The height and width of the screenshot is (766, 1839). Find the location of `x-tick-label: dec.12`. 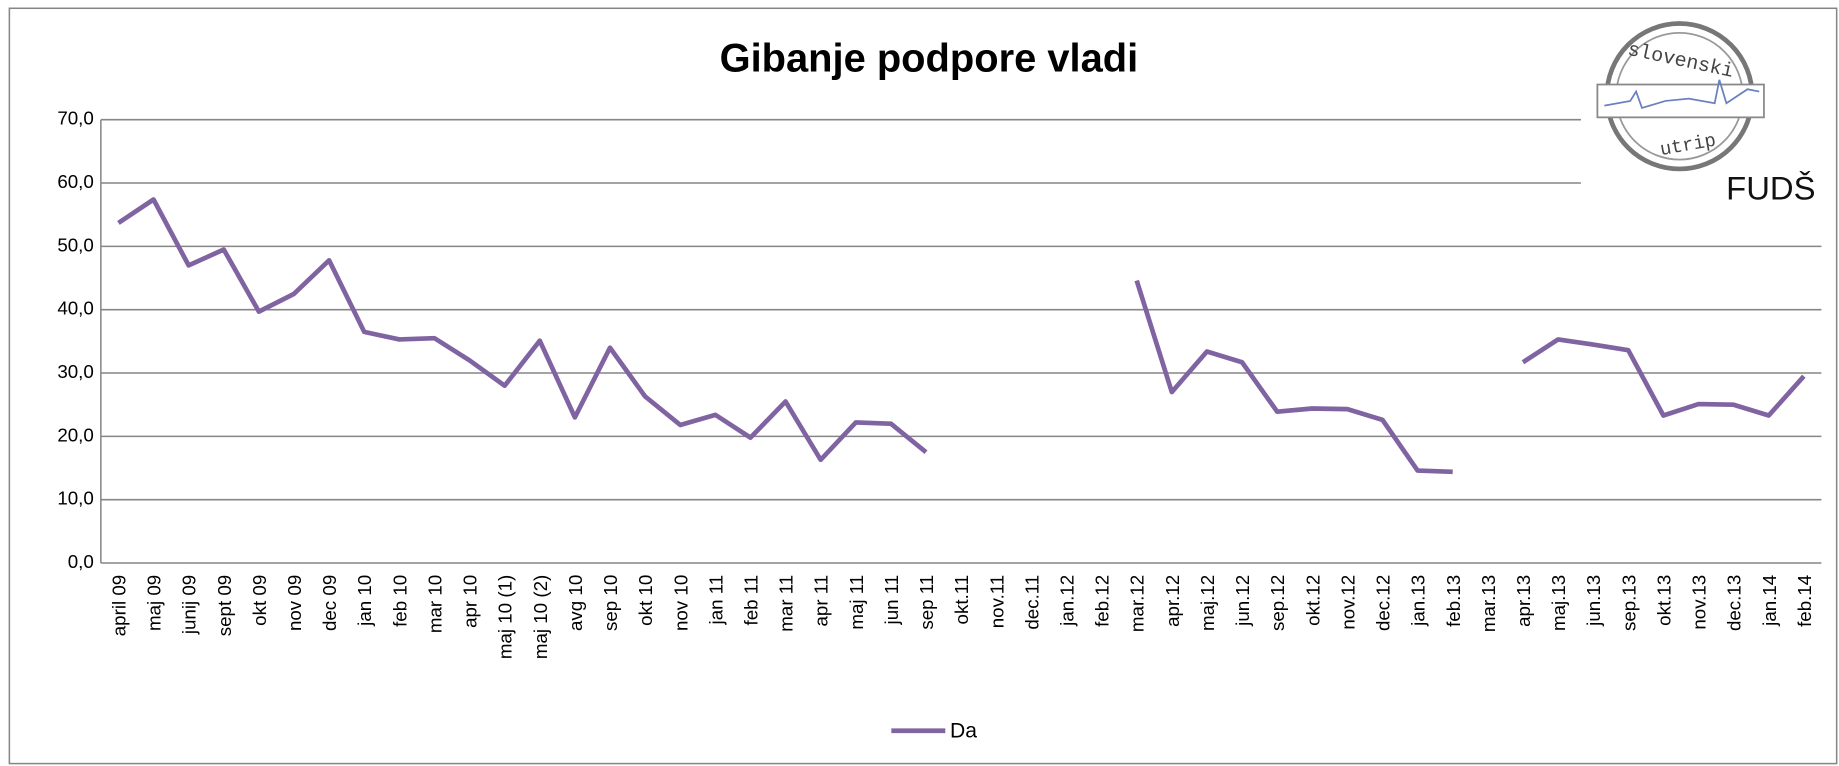

x-tick-label: dec.12 is located at coordinates (1383, 603).